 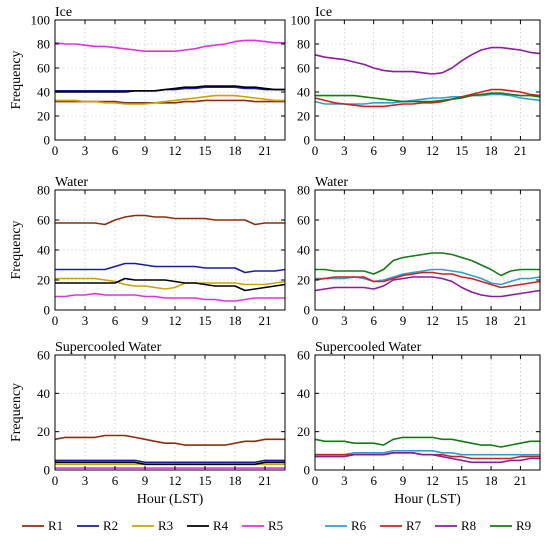 I want to click on chart-panel-2: 0 20 40 60 80 100 0 3 6 9 12 15 18 21 Ice, so click(x=416, y=81).